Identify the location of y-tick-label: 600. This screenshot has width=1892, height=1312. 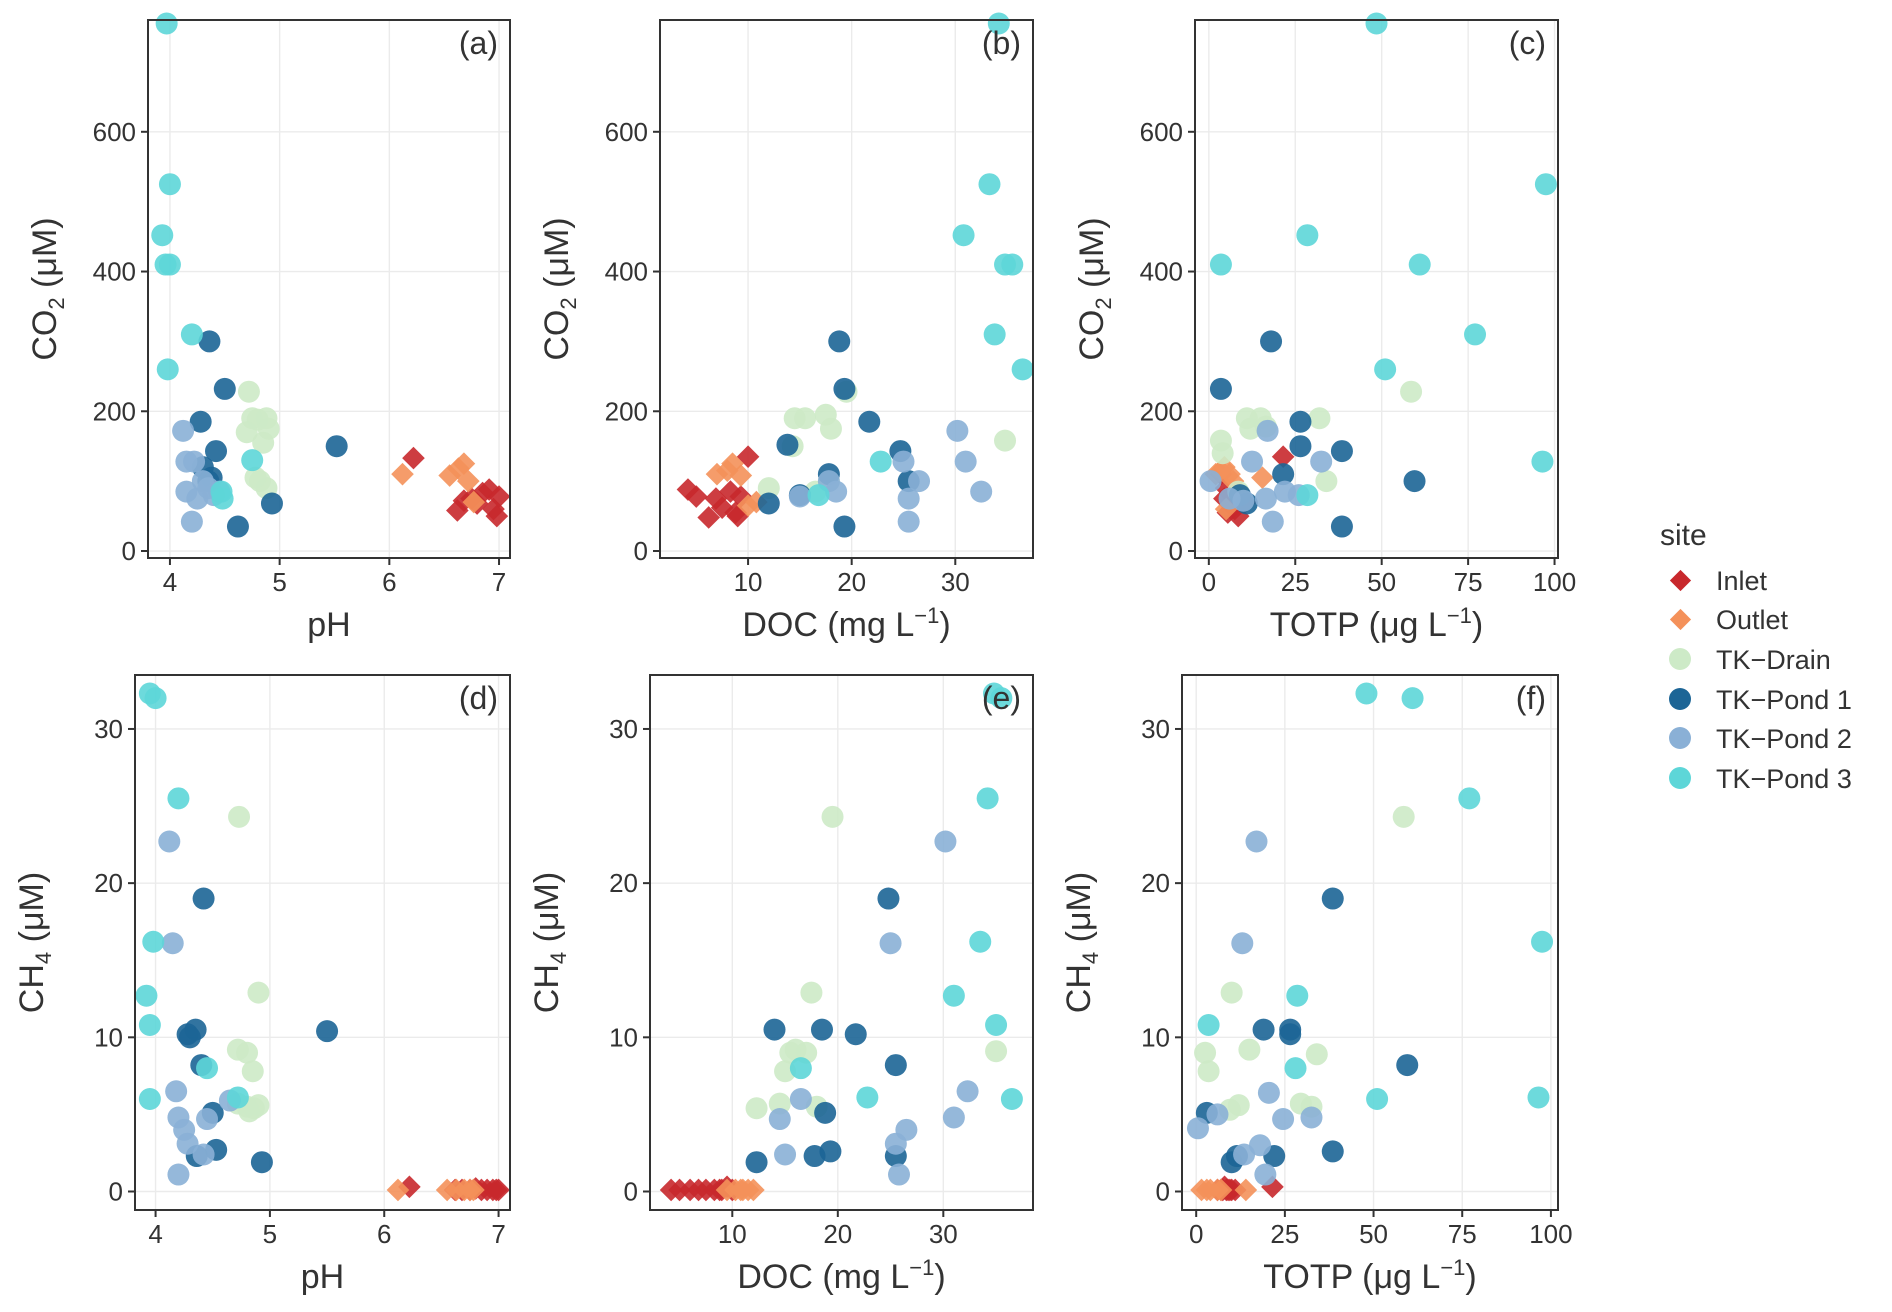
(114, 132).